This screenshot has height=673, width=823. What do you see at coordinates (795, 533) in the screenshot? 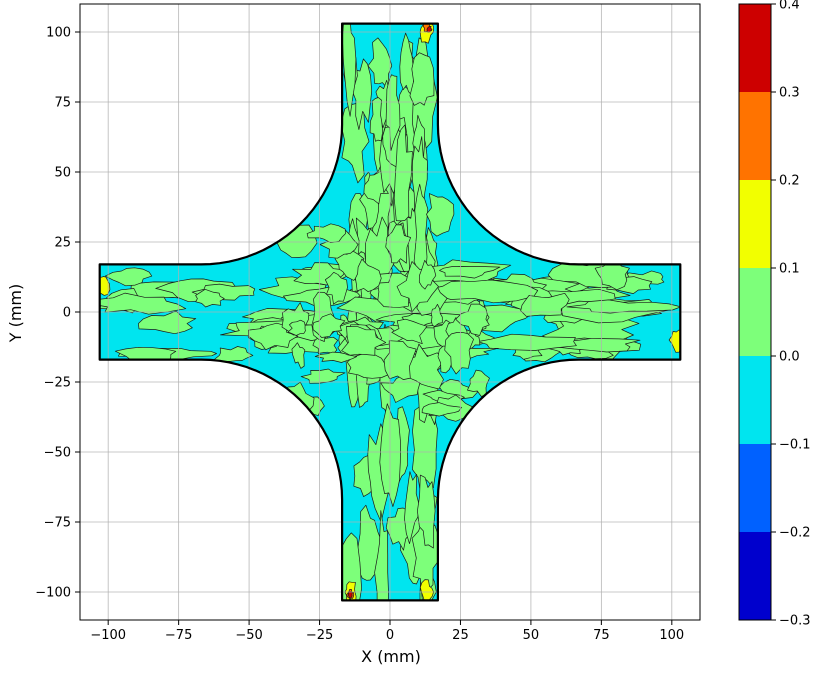
I see `colorbar-tick-label: −0.2` at bounding box center [795, 533].